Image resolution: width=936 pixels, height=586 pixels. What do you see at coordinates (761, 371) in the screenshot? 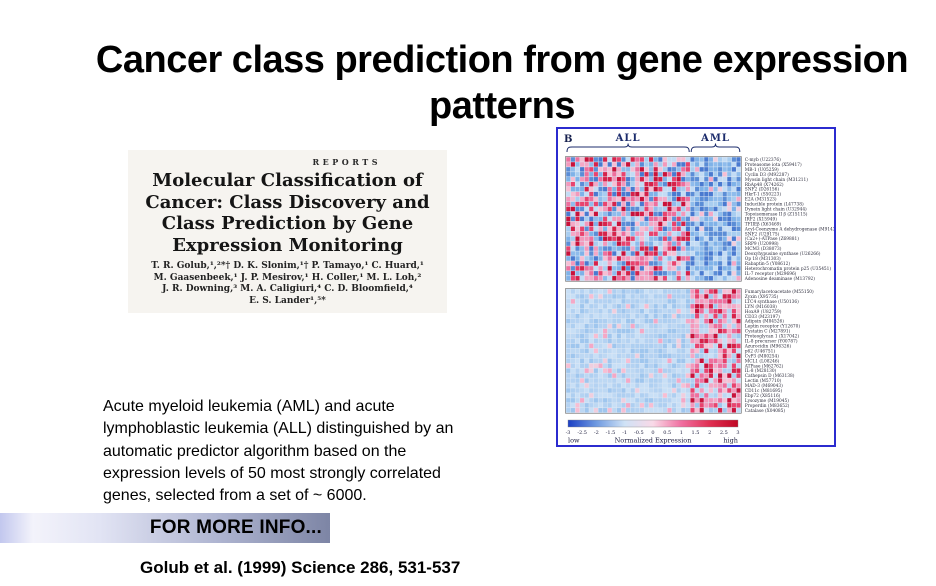
I see `svg-text: IL-8 (M28130)` at bounding box center [761, 371].